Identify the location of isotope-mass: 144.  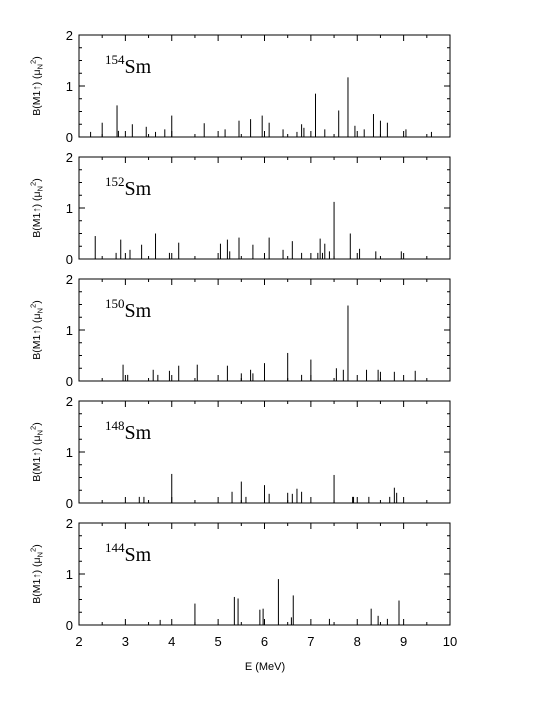
(115, 547).